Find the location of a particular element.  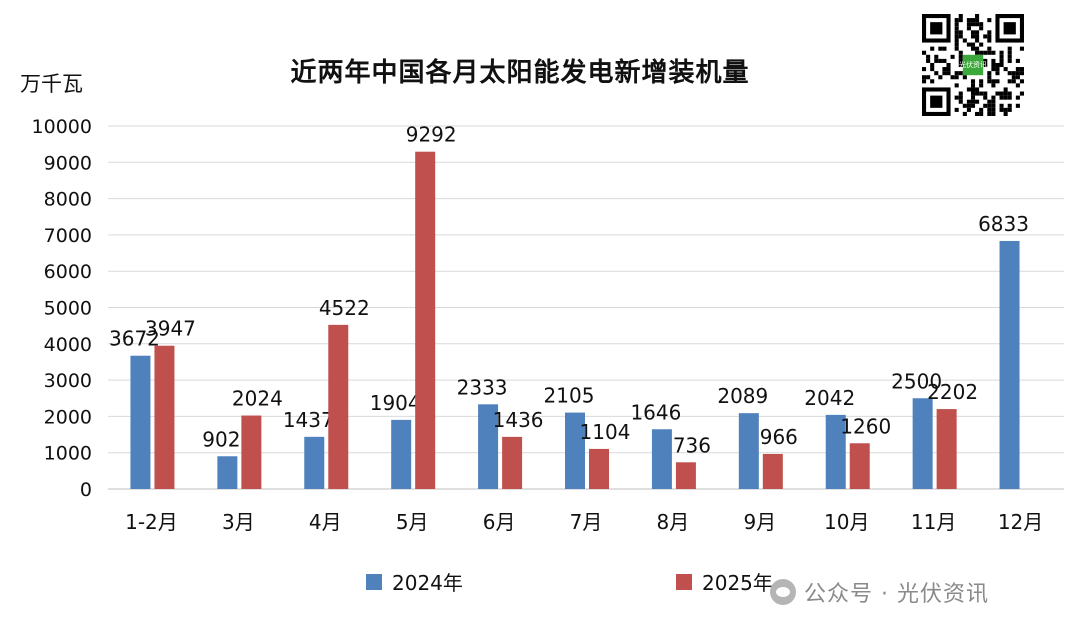

legend-item-2025: 2025年 is located at coordinates (724, 581).